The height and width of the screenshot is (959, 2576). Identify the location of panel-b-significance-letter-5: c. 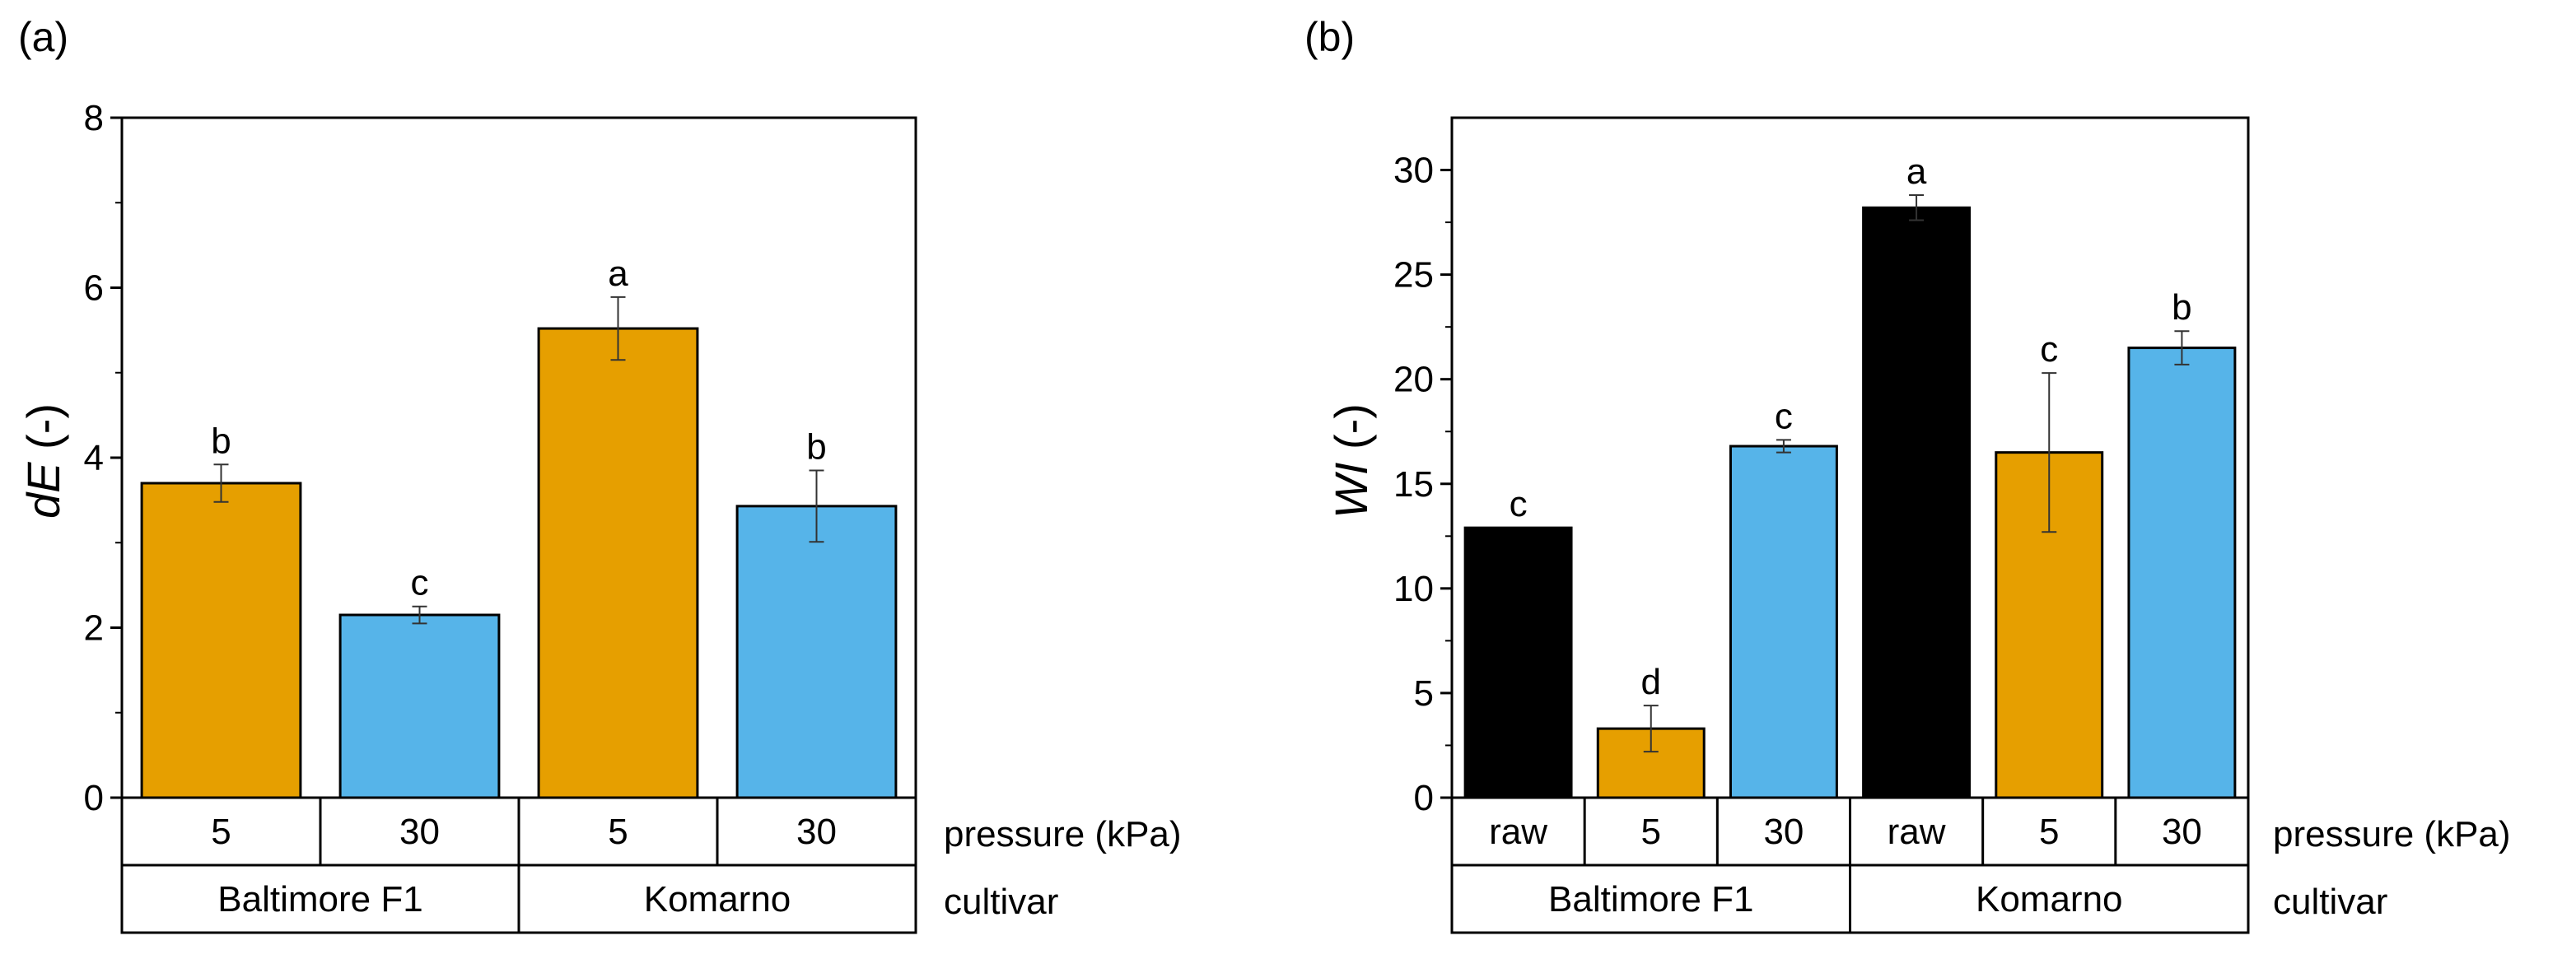
(2049, 349).